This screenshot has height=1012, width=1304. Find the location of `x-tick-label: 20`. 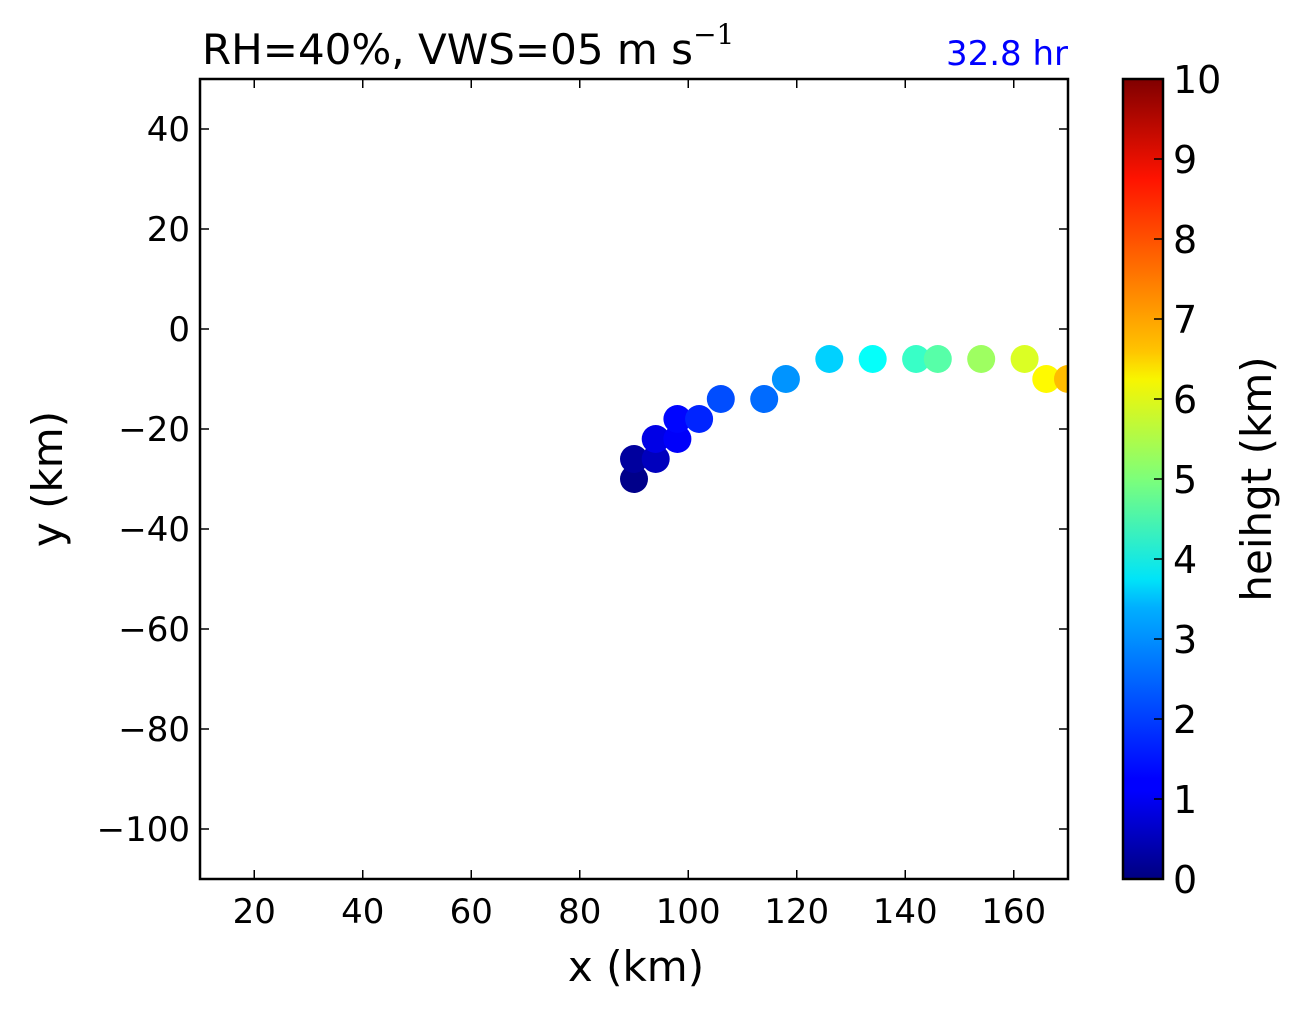

x-tick-label: 20 is located at coordinates (254, 912).